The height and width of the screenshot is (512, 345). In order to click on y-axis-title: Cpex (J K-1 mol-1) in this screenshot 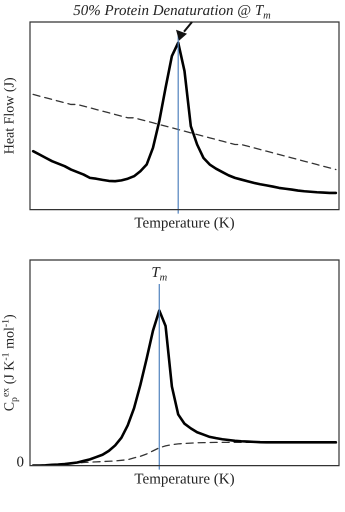, I will do `click(10, 363)`.